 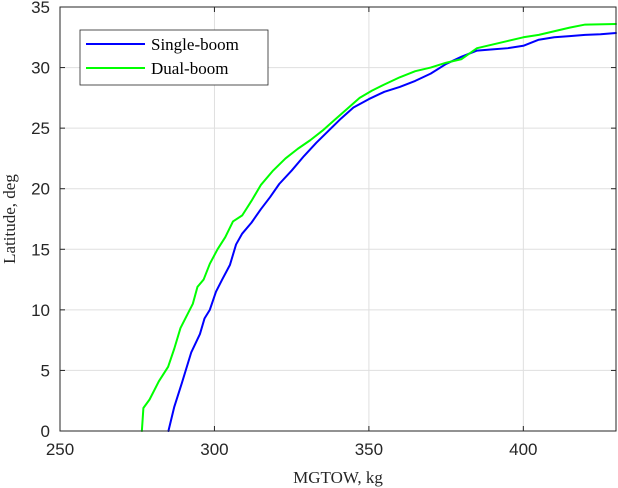 I want to click on legend-label-single-boom: Single-boom, so click(x=195, y=44).